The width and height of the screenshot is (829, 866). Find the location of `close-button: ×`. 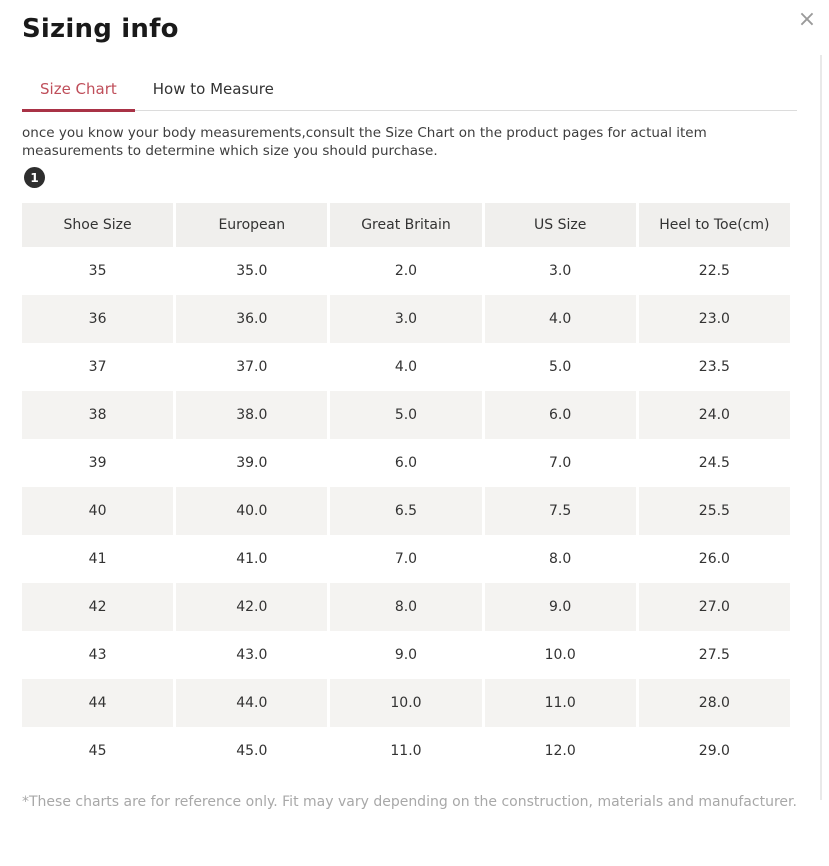

close-button: × is located at coordinates (807, 20).